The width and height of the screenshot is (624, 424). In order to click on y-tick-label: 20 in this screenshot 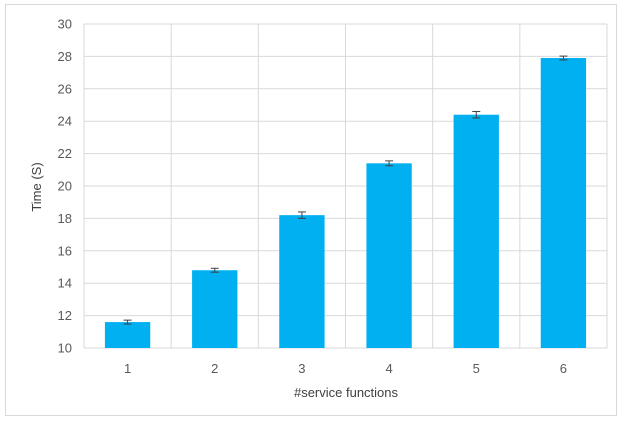, I will do `click(65, 186)`.